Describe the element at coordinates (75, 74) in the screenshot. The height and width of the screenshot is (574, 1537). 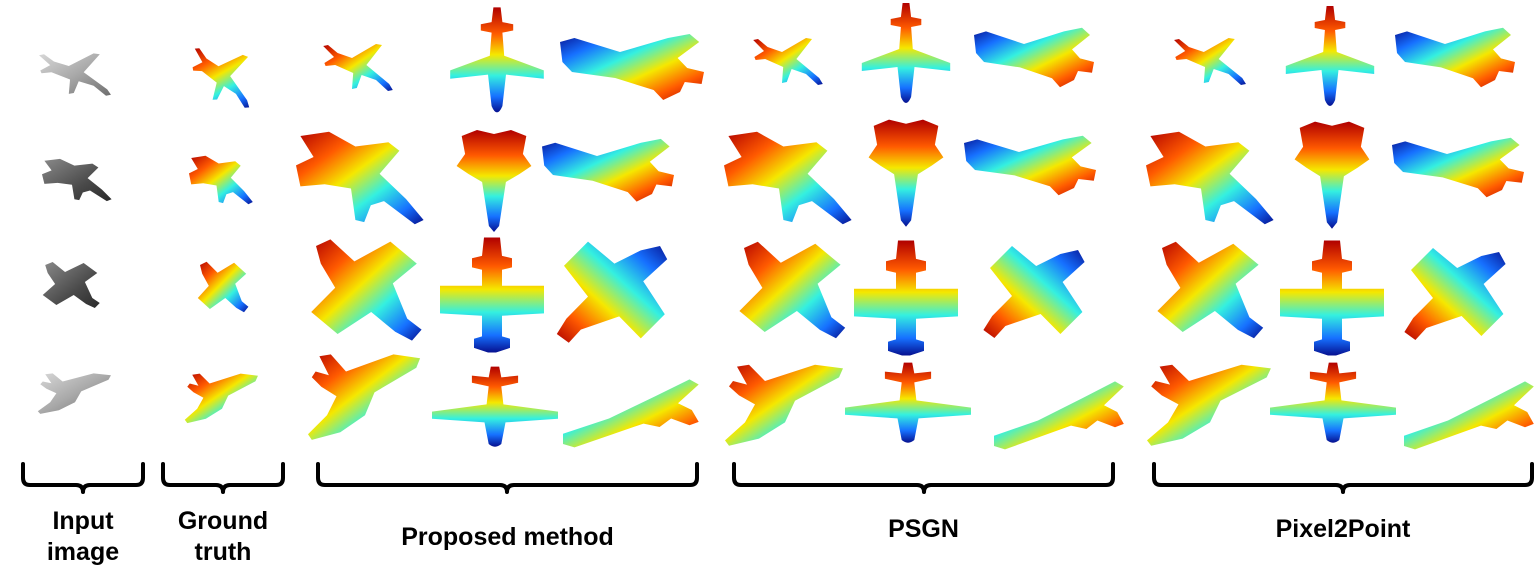
I see `input-image-airliner` at that location.